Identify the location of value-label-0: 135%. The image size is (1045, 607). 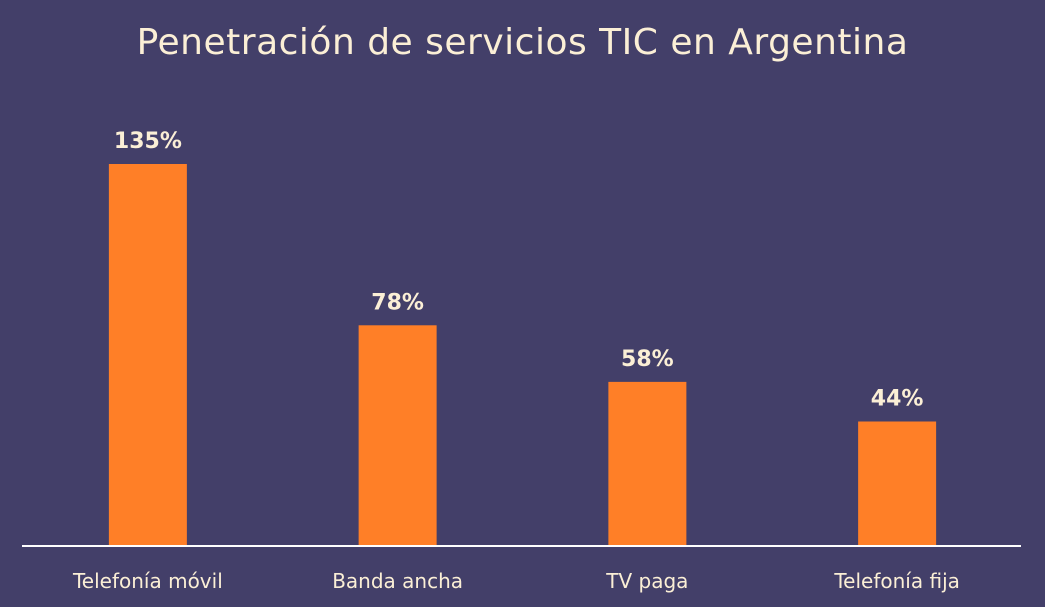
(148, 141).